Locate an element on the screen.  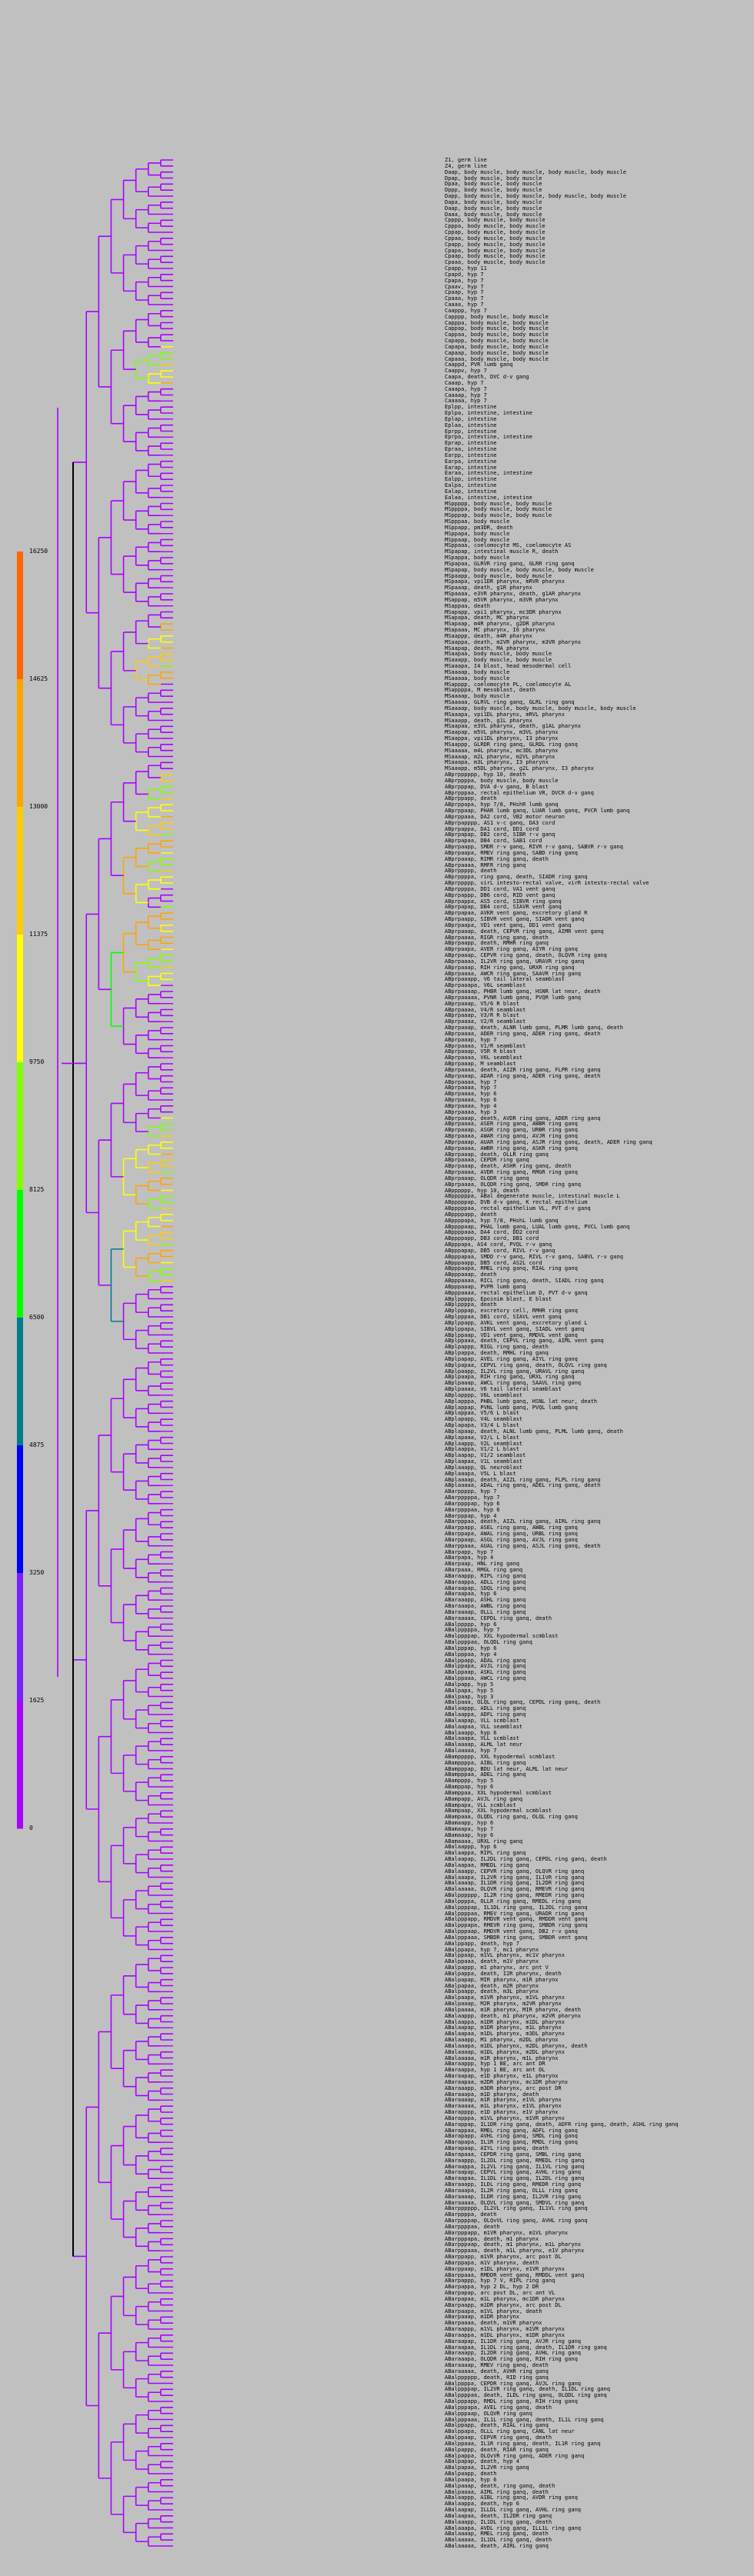
leaf-label: ABprpaaaa, CEPDR ring ganq is located at coordinates (487, 1160).